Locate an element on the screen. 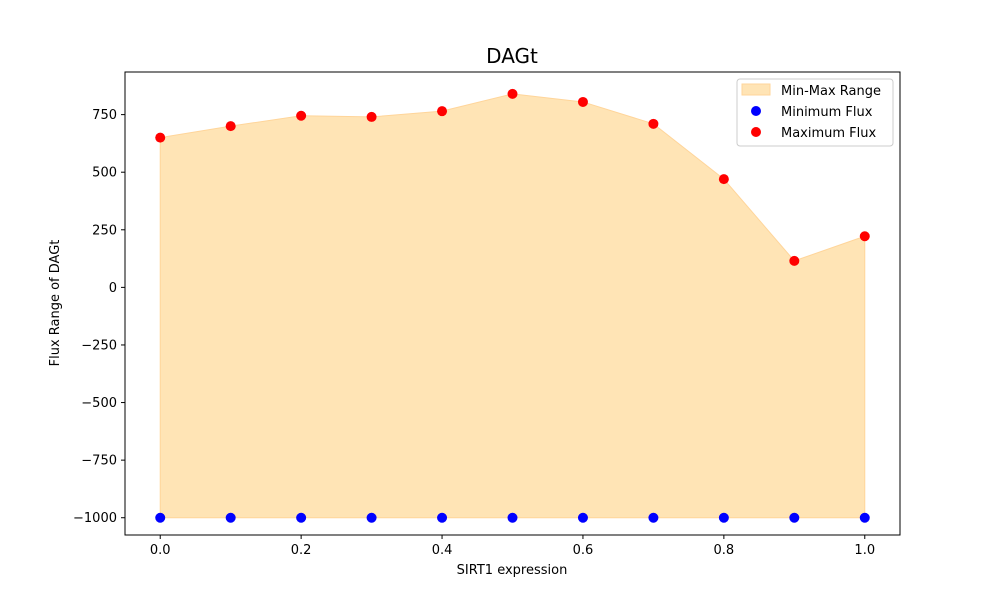  y-tick-label: 500 is located at coordinates (104, 173).